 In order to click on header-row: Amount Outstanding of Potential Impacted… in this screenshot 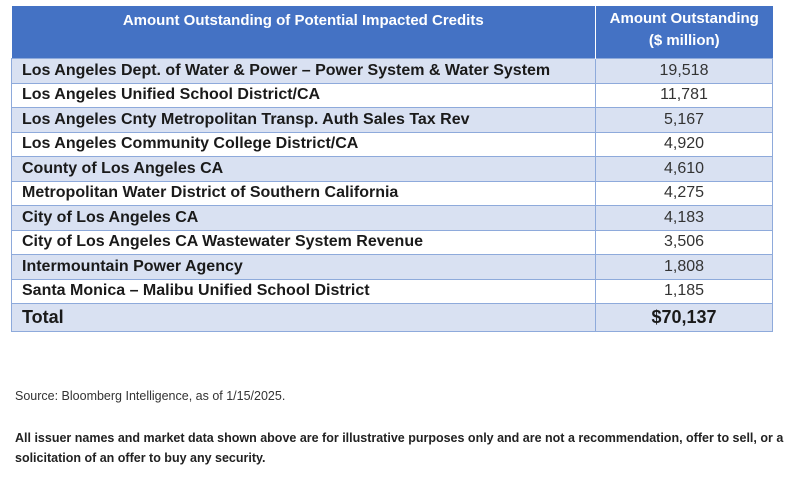, I will do `click(392, 32)`.